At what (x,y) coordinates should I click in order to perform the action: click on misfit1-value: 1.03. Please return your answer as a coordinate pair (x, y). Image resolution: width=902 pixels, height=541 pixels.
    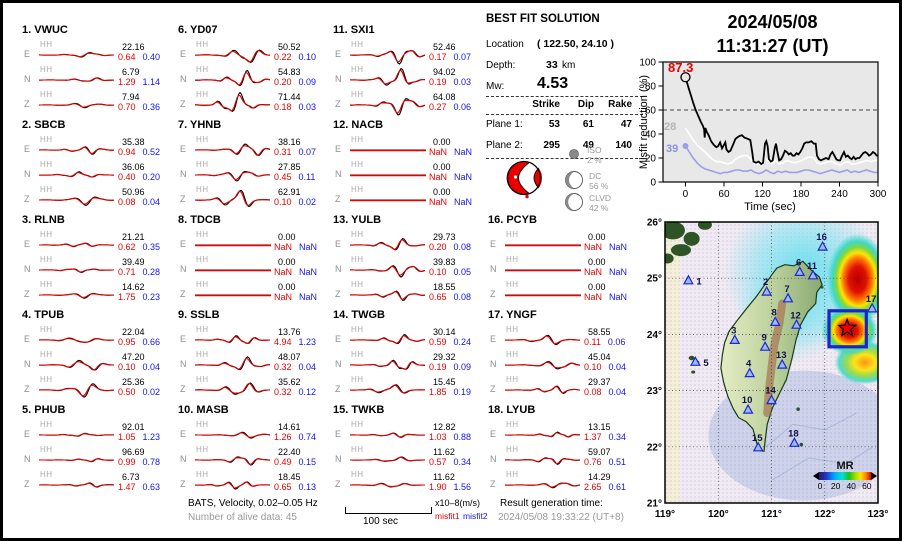
    Looking at the image, I should click on (438, 437).